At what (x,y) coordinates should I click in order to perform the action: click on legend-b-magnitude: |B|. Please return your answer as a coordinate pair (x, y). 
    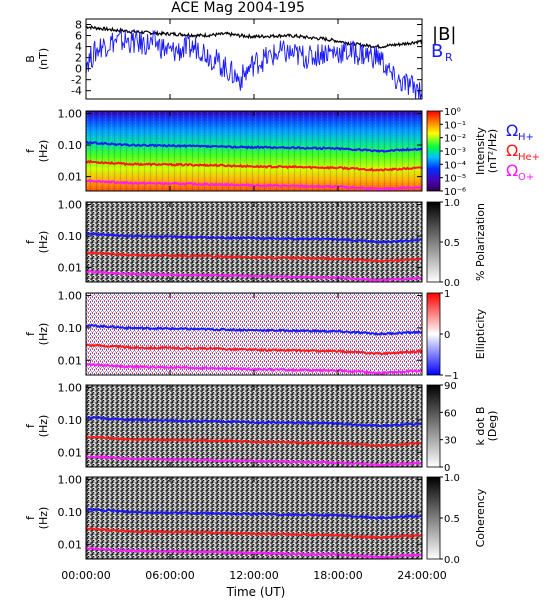
    Looking at the image, I should click on (444, 34).